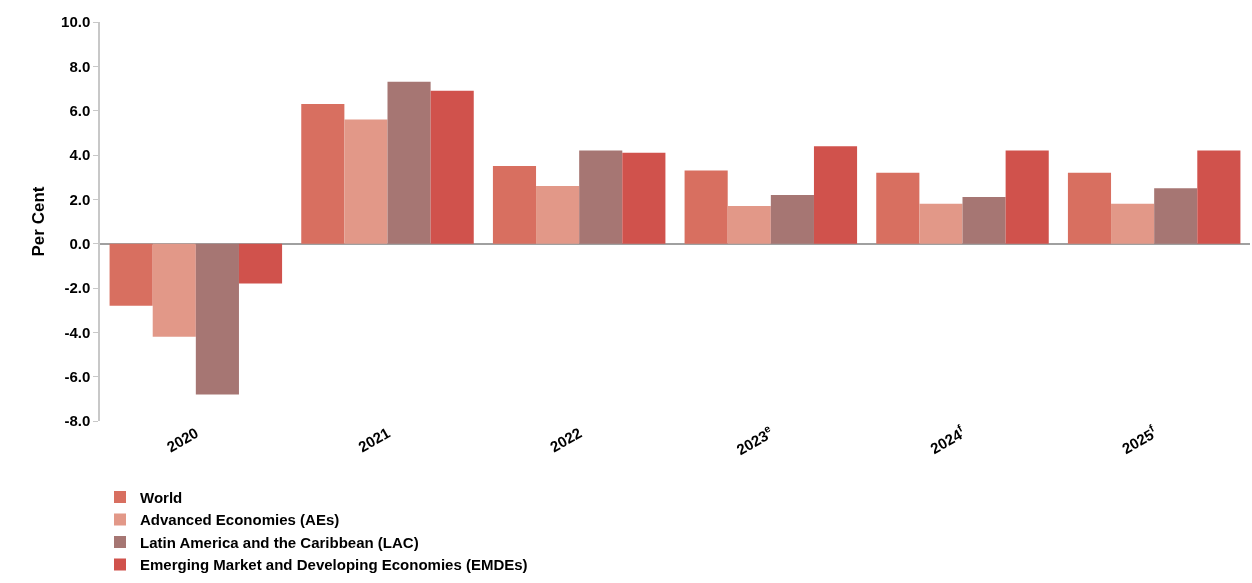 This screenshot has width=1252, height=583. What do you see at coordinates (39, 221) in the screenshot?
I see `y-axis-title: Per Cent` at bounding box center [39, 221].